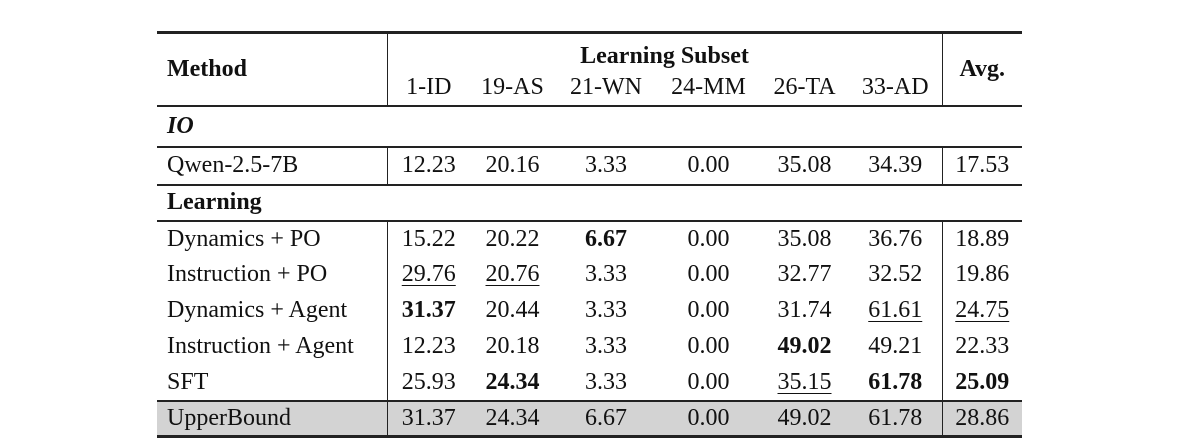 Image resolution: width=1192 pixels, height=443 pixels. I want to click on value-cell: 36.76, so click(896, 238).